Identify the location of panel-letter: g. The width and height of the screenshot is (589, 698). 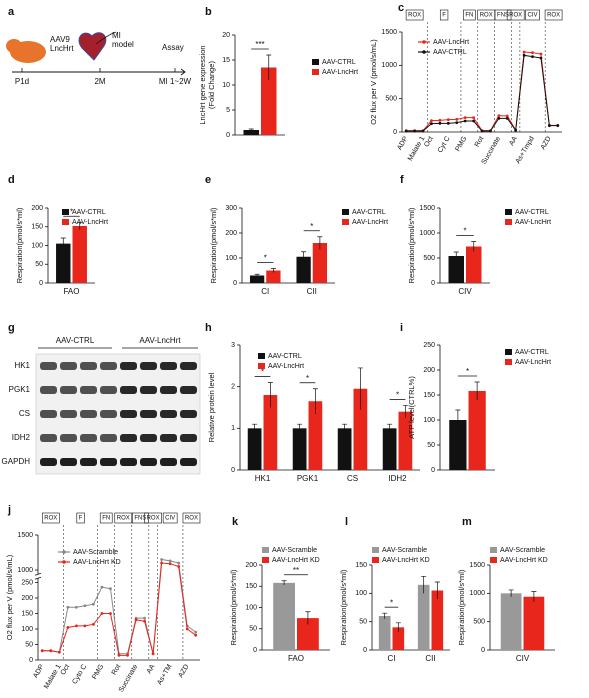
(11, 328).